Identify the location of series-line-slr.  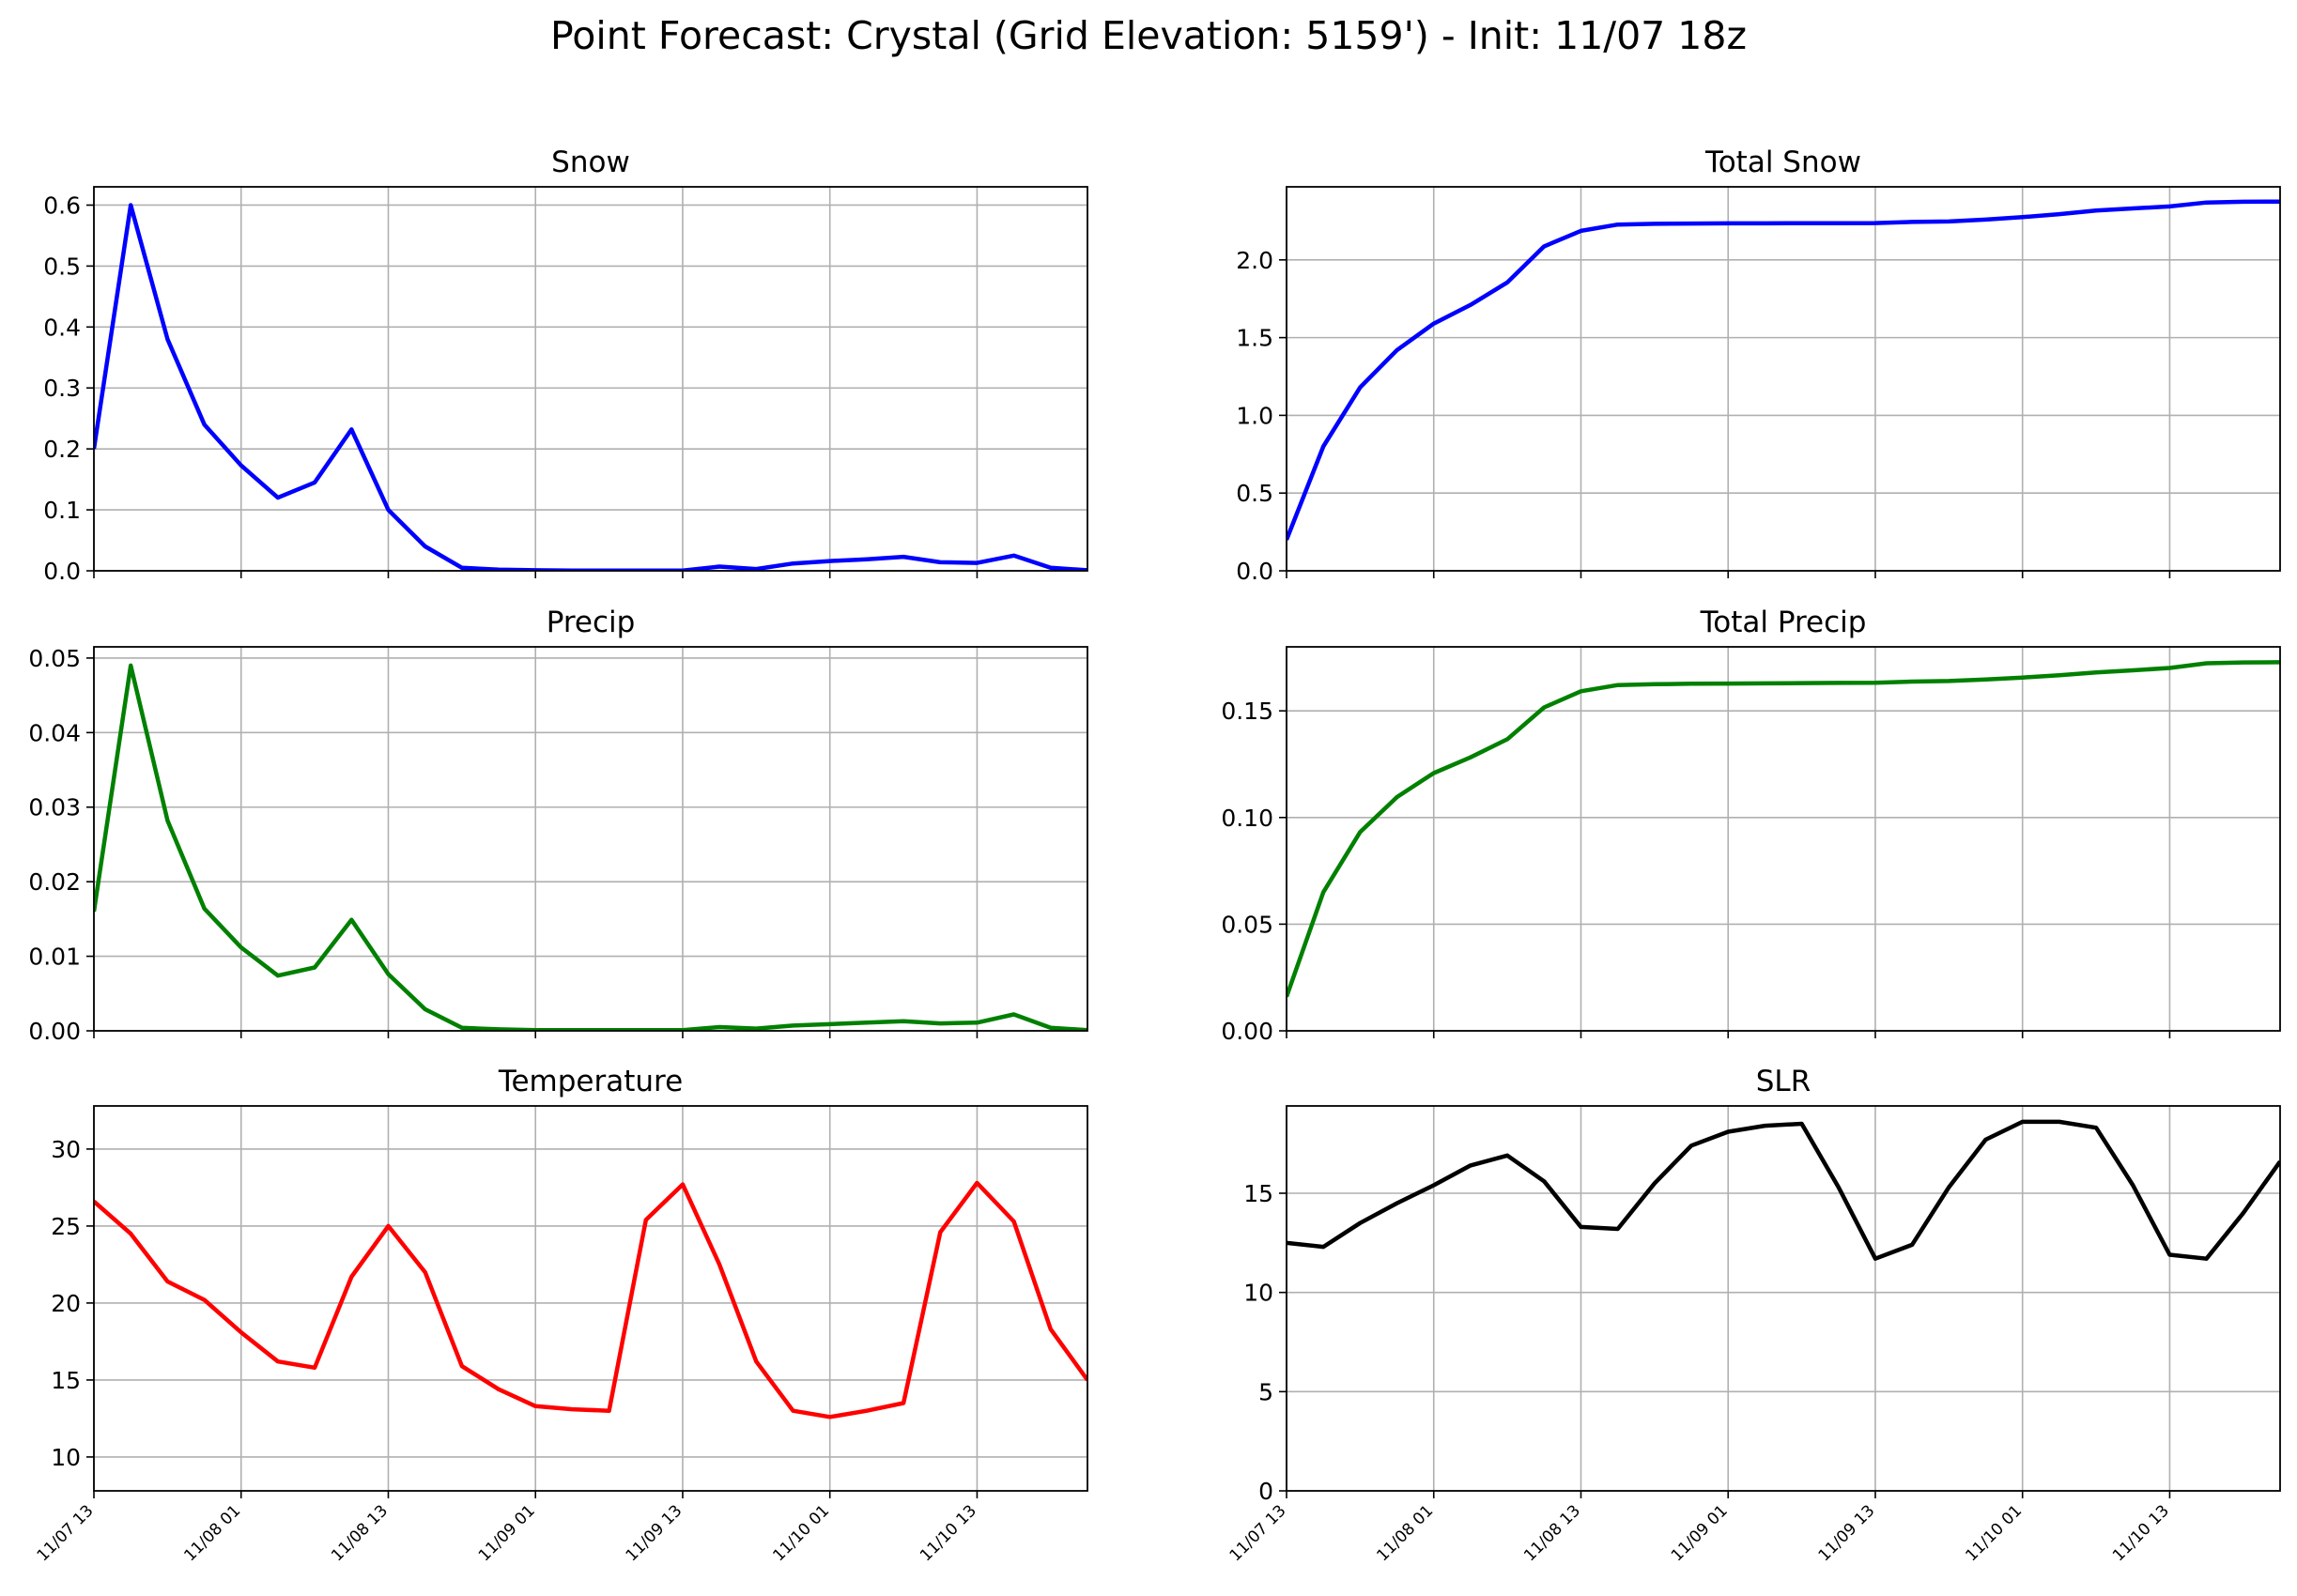
(1783, 1190).